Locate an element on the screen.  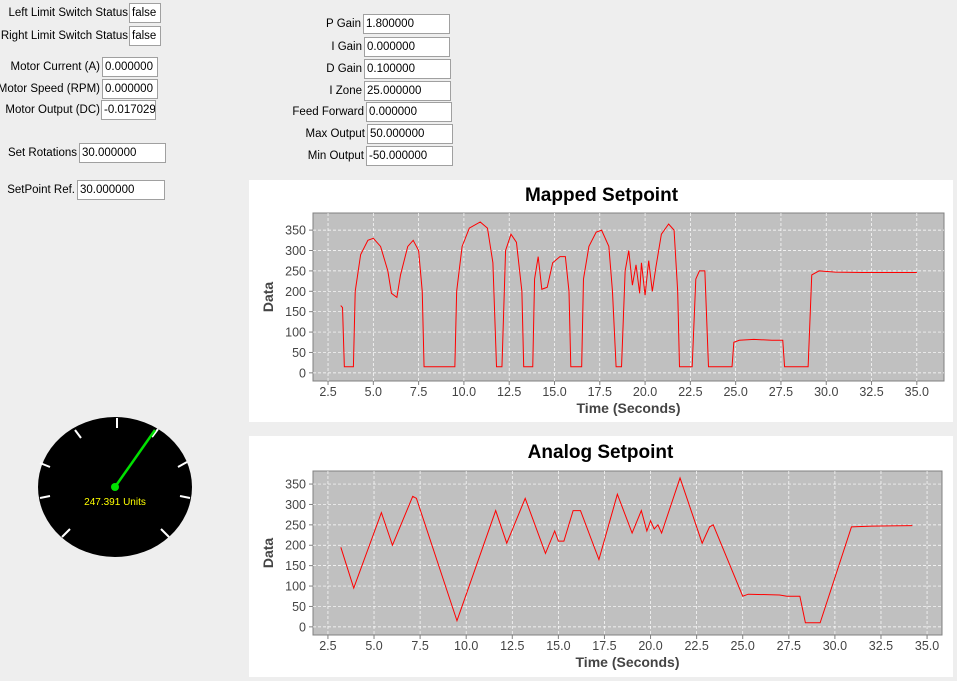
field-value: 50.000000 is located at coordinates (410, 134).